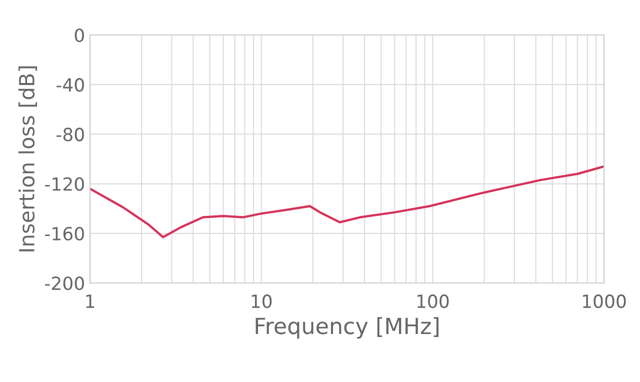  I want to click on x-tick-label: 1, so click(90, 301).